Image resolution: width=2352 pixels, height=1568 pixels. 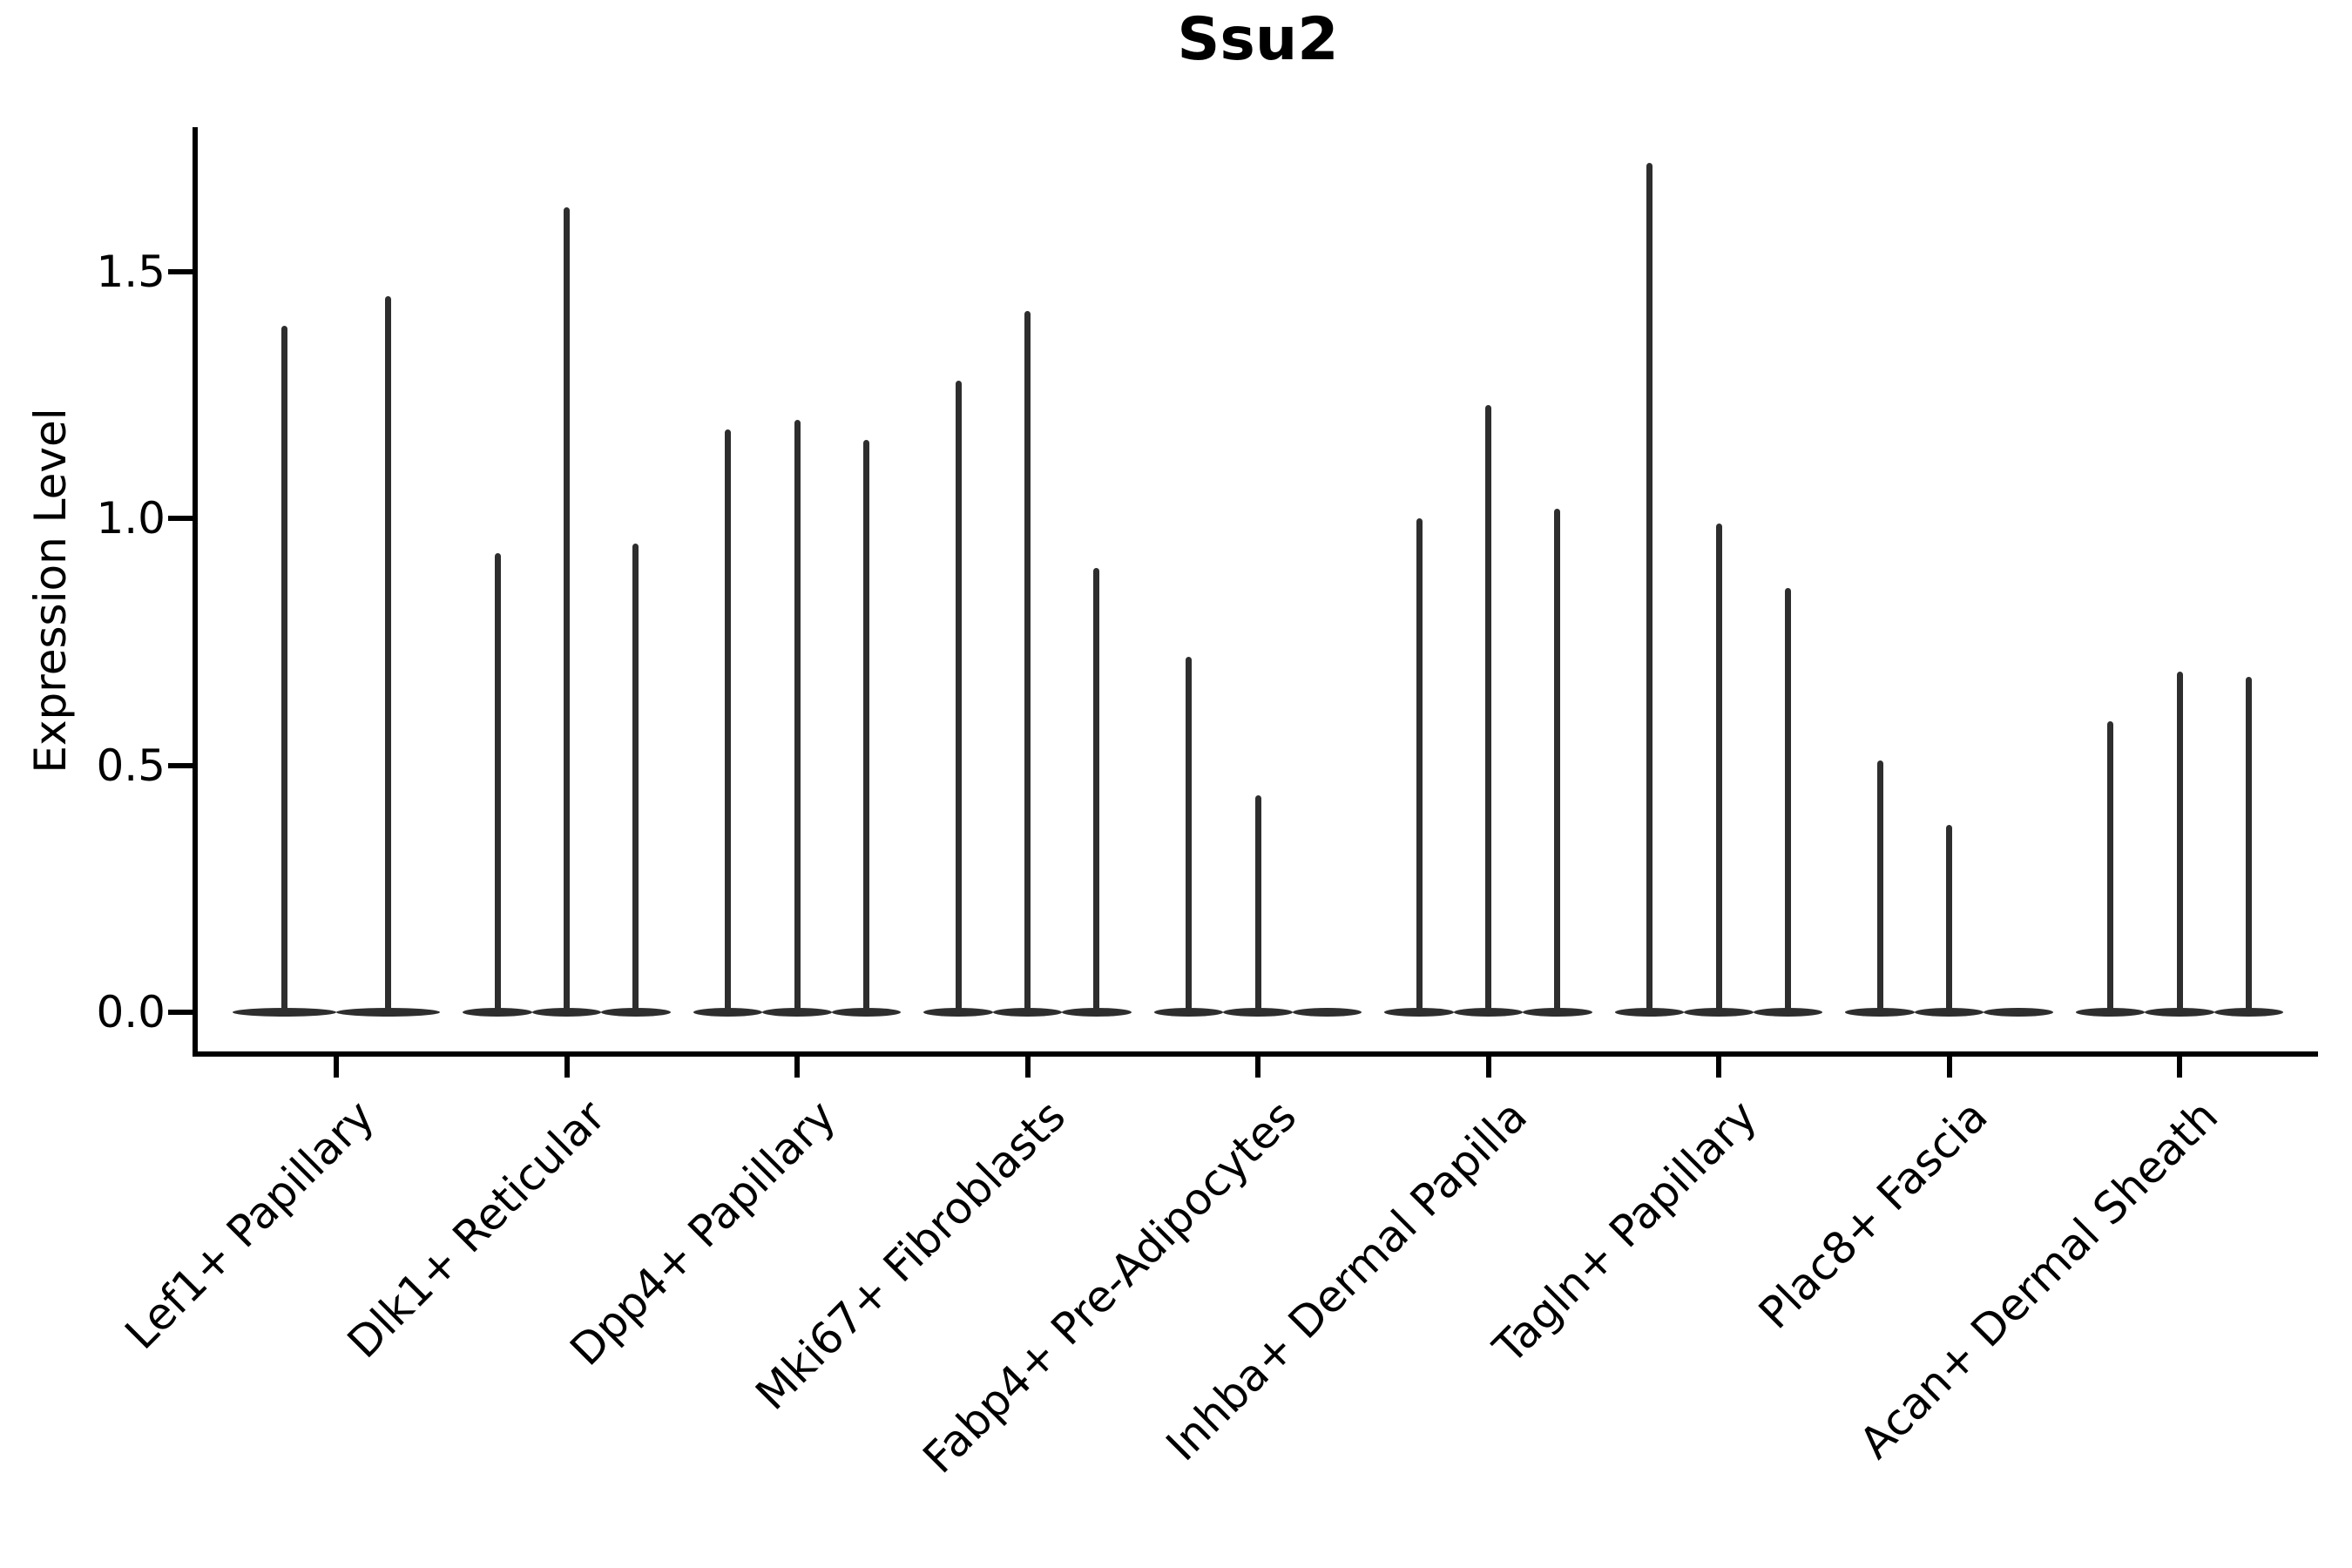 I want to click on x-tick-label: Fabp4+ Pre-Adipocytes, so click(x=1110, y=1287).